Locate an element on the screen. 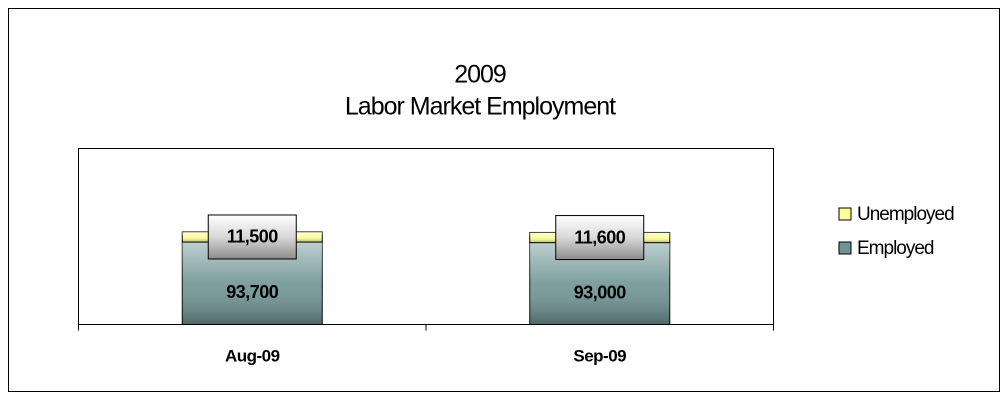 The width and height of the screenshot is (1008, 400). value-label: 11,600 is located at coordinates (600, 237).